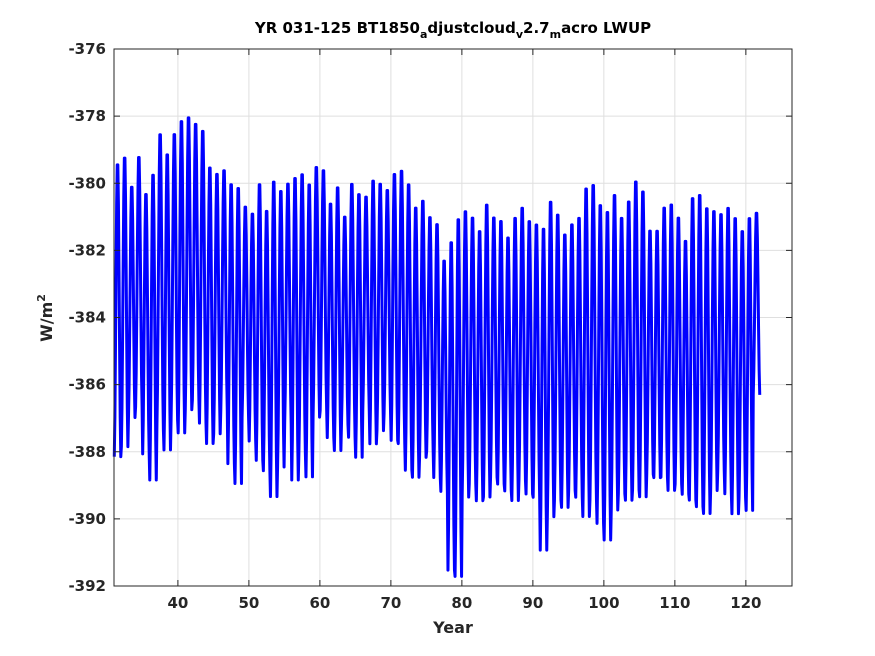  What do you see at coordinates (520, 34) in the screenshot?
I see `title-sub-2: v` at bounding box center [520, 34].